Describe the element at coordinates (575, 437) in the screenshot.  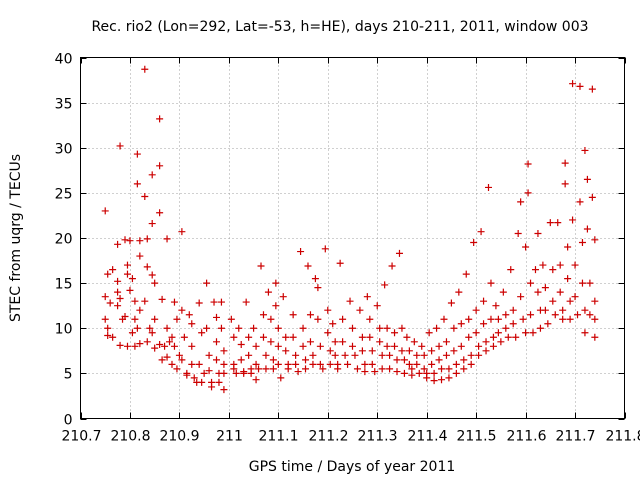
I see `x-tick-label: 211.7` at that location.